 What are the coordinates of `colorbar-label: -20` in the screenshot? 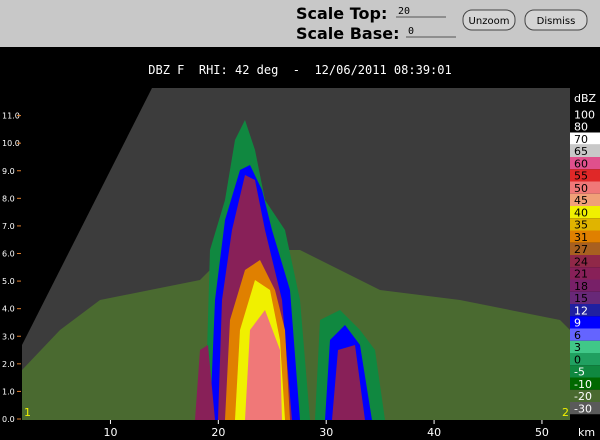 It's located at (583, 396).